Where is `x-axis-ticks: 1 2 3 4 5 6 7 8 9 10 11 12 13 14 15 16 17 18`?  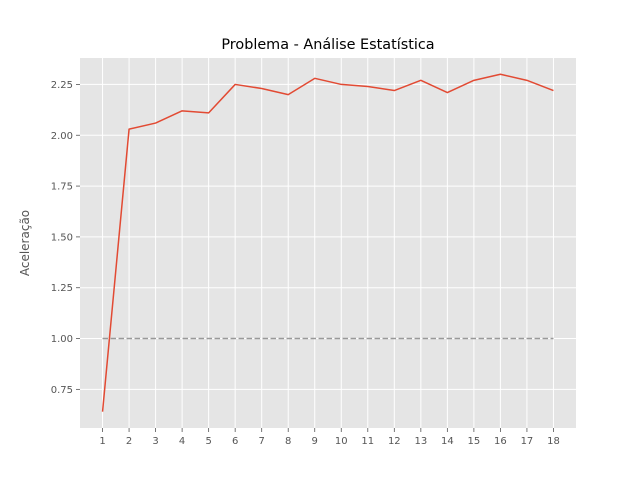
x-axis-ticks: 1 2 3 4 5 6 7 8 9 10 11 12 13 14 15 16 17 18 is located at coordinates (329, 437).